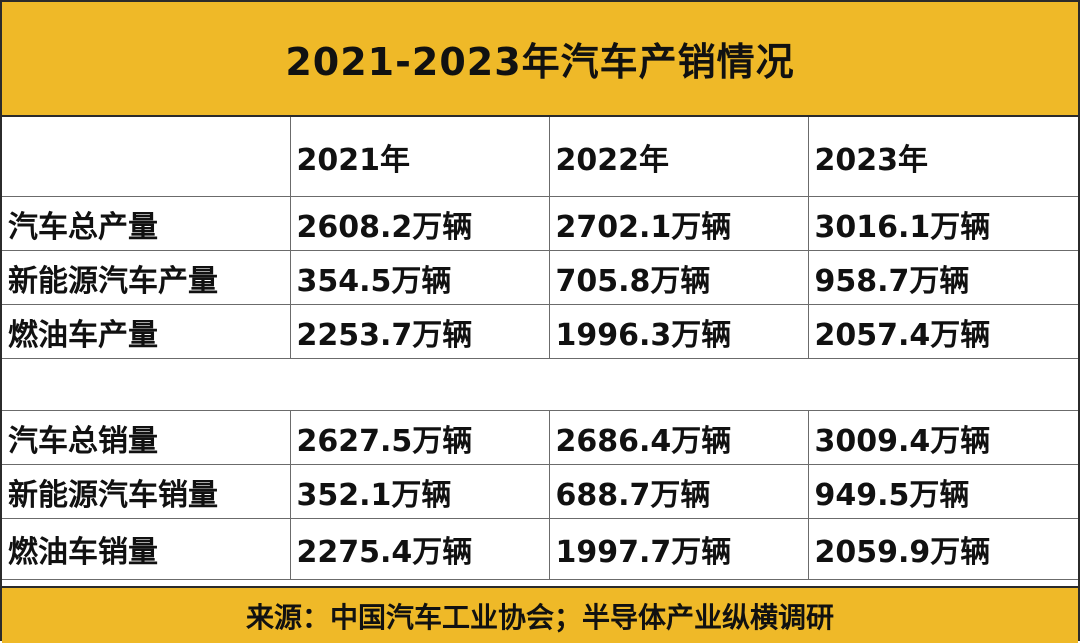 The height and width of the screenshot is (643, 1080). I want to click on table-row: 汽车总产量 2608.2万辆 2702.1万辆 3016.1万辆, so click(540, 223).